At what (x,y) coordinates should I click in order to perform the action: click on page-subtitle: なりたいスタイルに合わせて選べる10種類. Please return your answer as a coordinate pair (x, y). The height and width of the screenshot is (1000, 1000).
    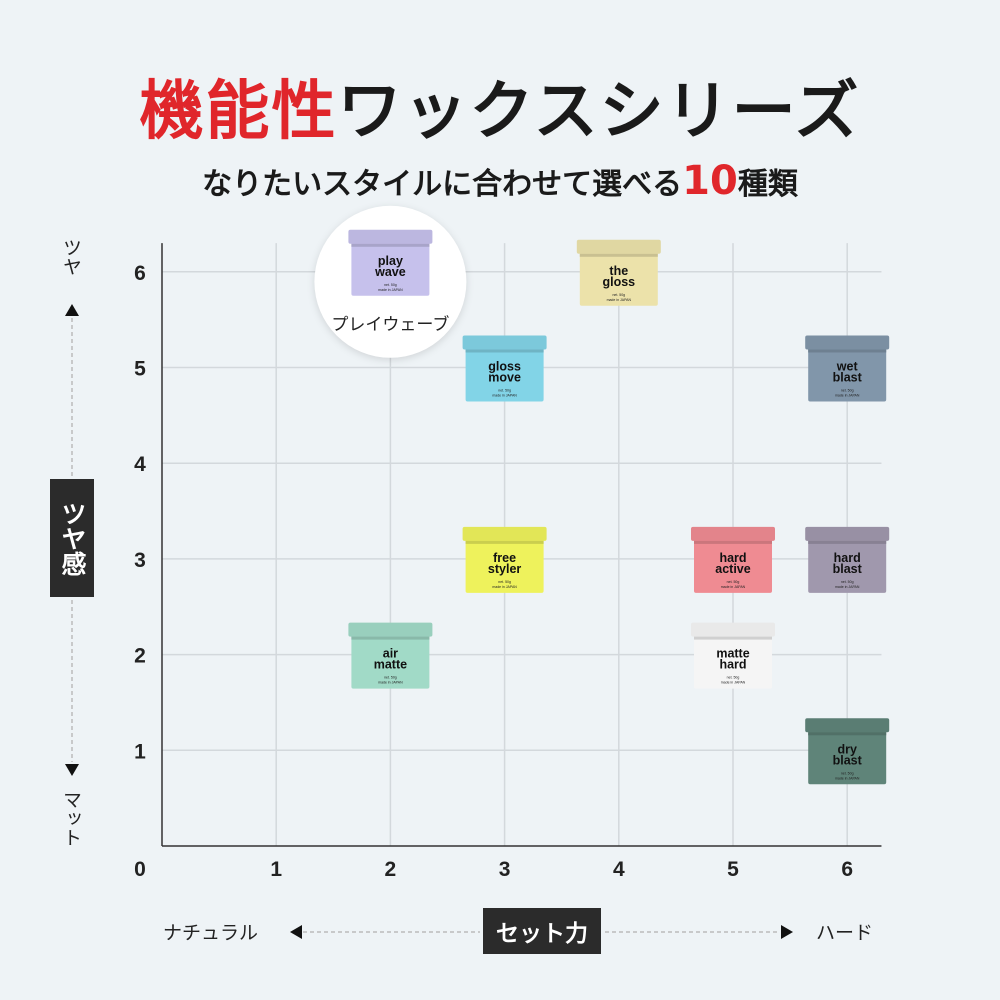
    Looking at the image, I should click on (500, 181).